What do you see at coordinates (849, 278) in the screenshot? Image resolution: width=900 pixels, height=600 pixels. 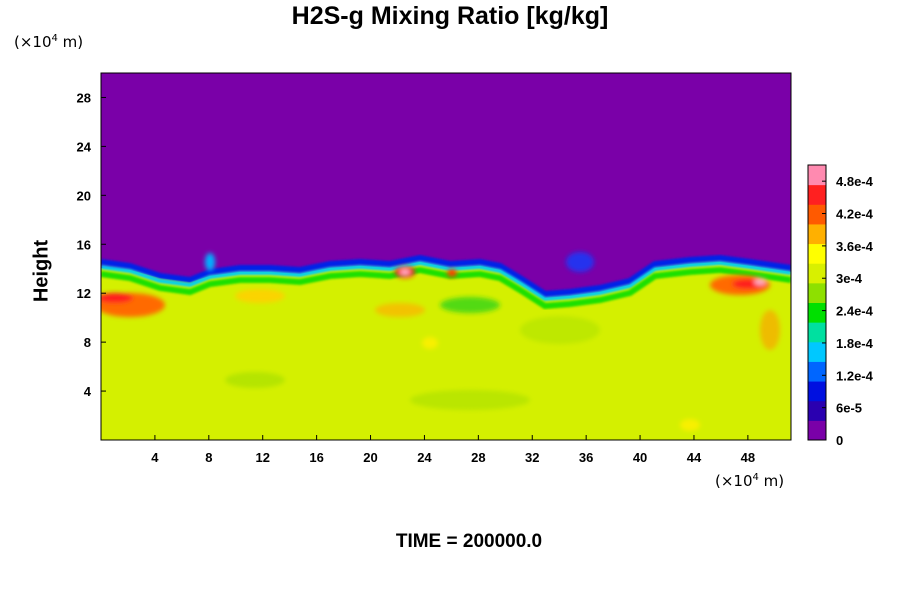 I see `colorbar-tick-label: 3e-4` at bounding box center [849, 278].